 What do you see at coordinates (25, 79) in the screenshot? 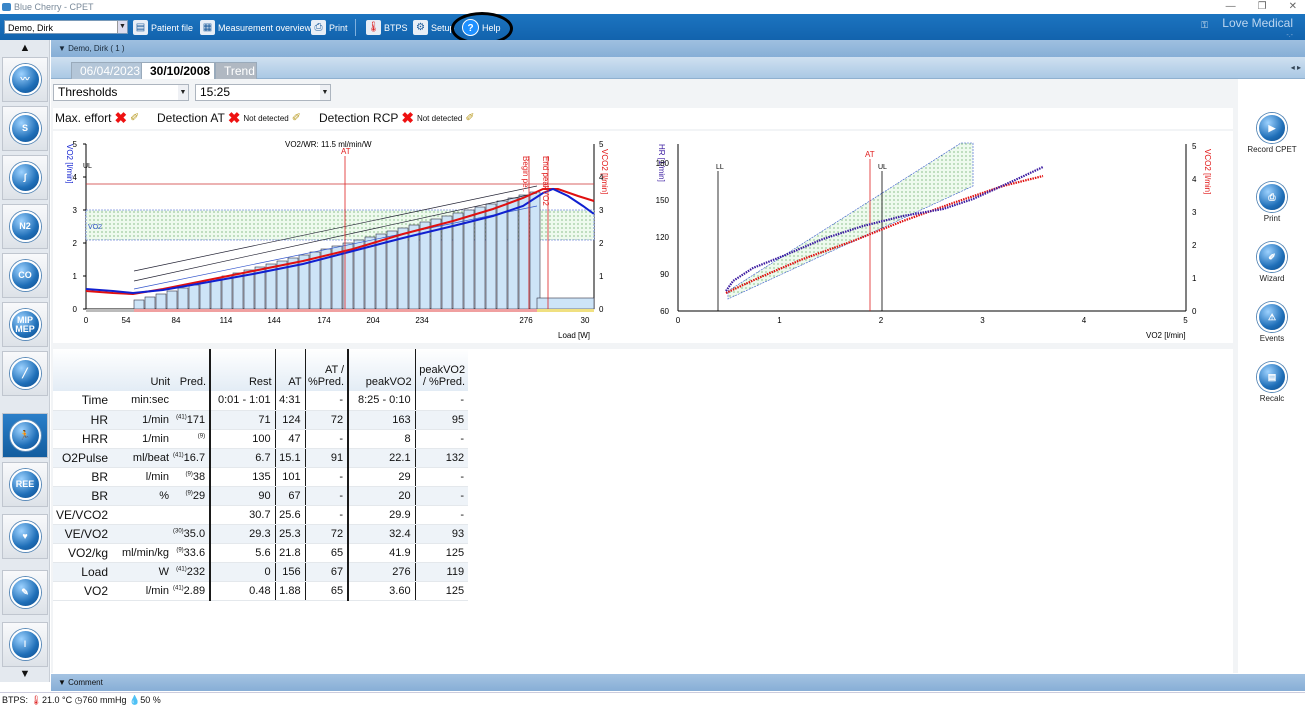
I see `module-wave-button: 〰` at bounding box center [25, 79].